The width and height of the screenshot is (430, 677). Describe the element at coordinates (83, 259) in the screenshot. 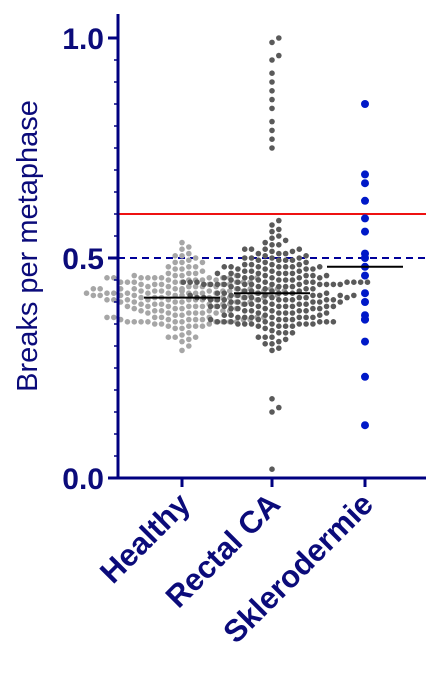

I see `y-tick-label: 0.5` at that location.